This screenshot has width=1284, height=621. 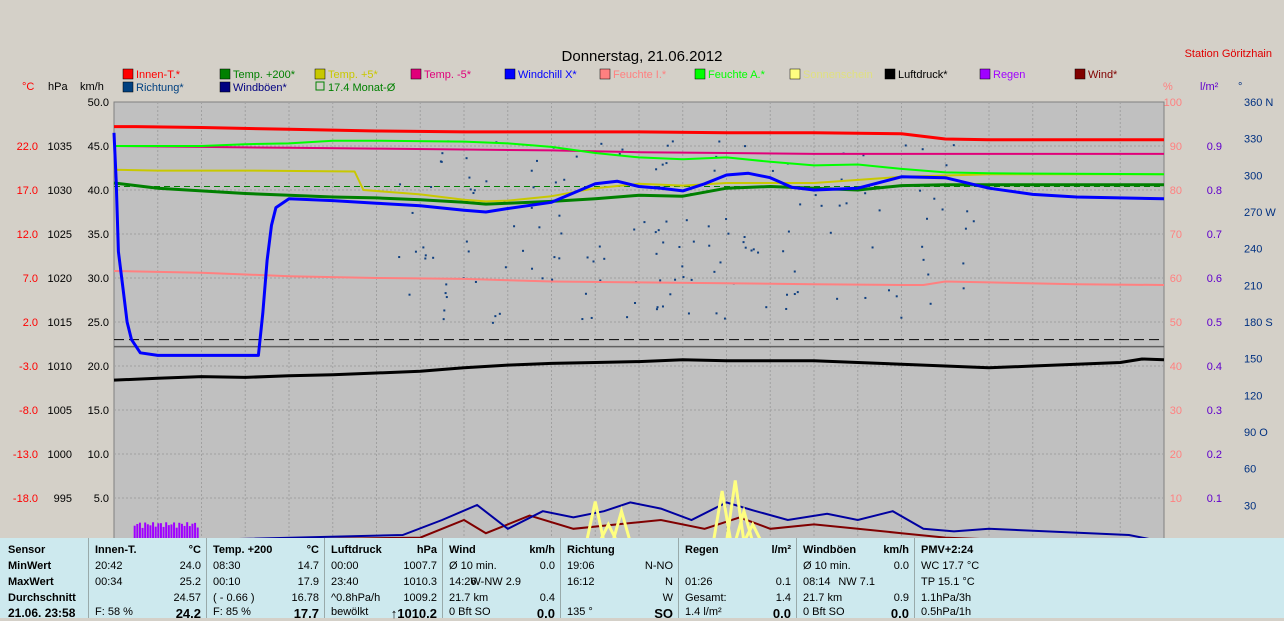 What do you see at coordinates (669, 582) in the screenshot?
I see `stats-cell: N` at bounding box center [669, 582].